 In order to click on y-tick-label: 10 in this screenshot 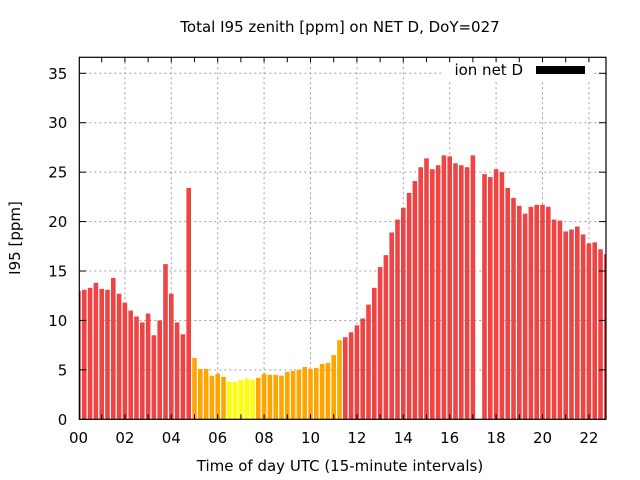, I will do `click(57, 321)`.